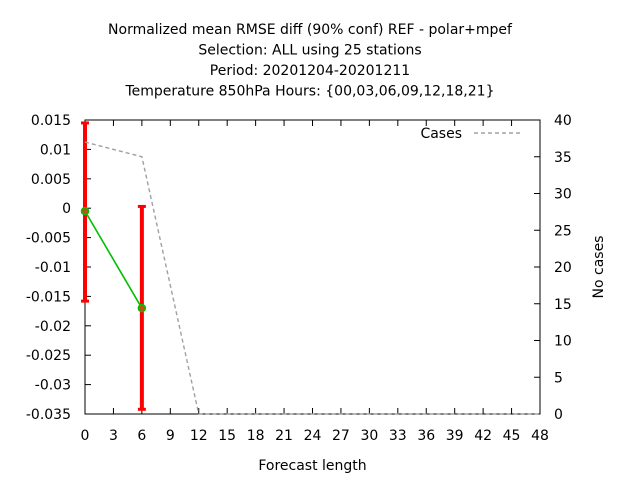 This screenshot has width=640, height=480. What do you see at coordinates (53, 327) in the screenshot?
I see `y-tick-label: -0.02` at bounding box center [53, 327].